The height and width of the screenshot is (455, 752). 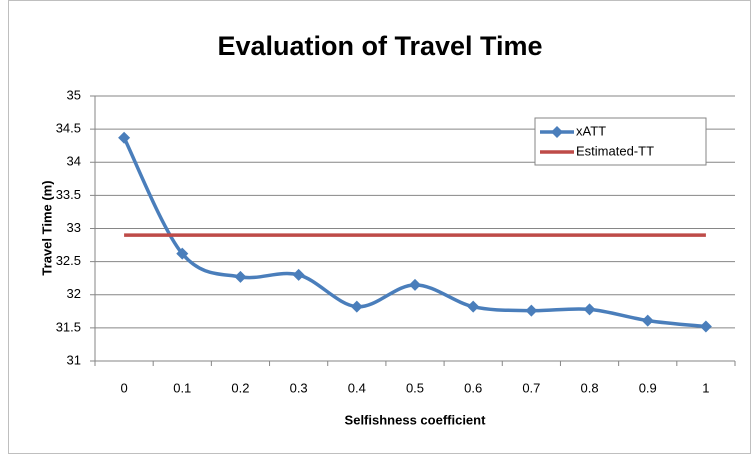 What do you see at coordinates (68, 326) in the screenshot?
I see `y-tick-label: 31.5` at bounding box center [68, 326].